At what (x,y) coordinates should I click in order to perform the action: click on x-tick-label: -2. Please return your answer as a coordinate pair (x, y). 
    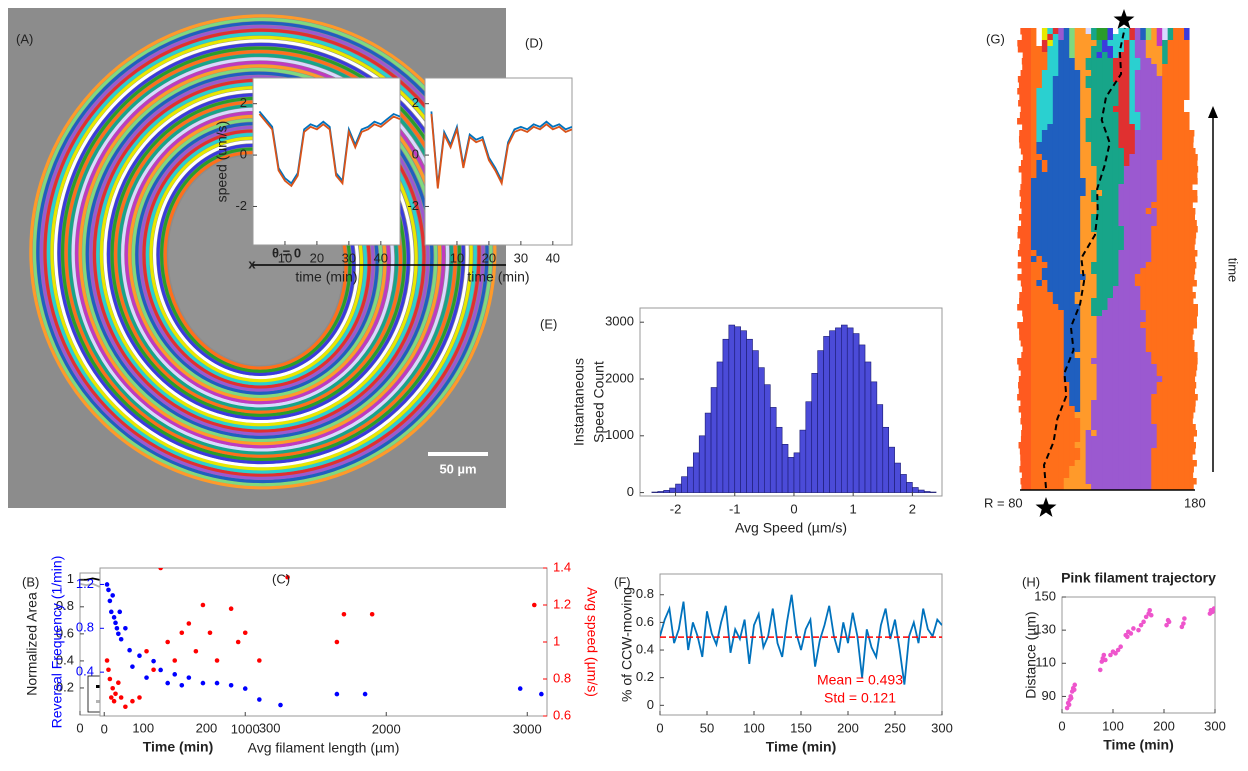
    Looking at the image, I should click on (676, 508).